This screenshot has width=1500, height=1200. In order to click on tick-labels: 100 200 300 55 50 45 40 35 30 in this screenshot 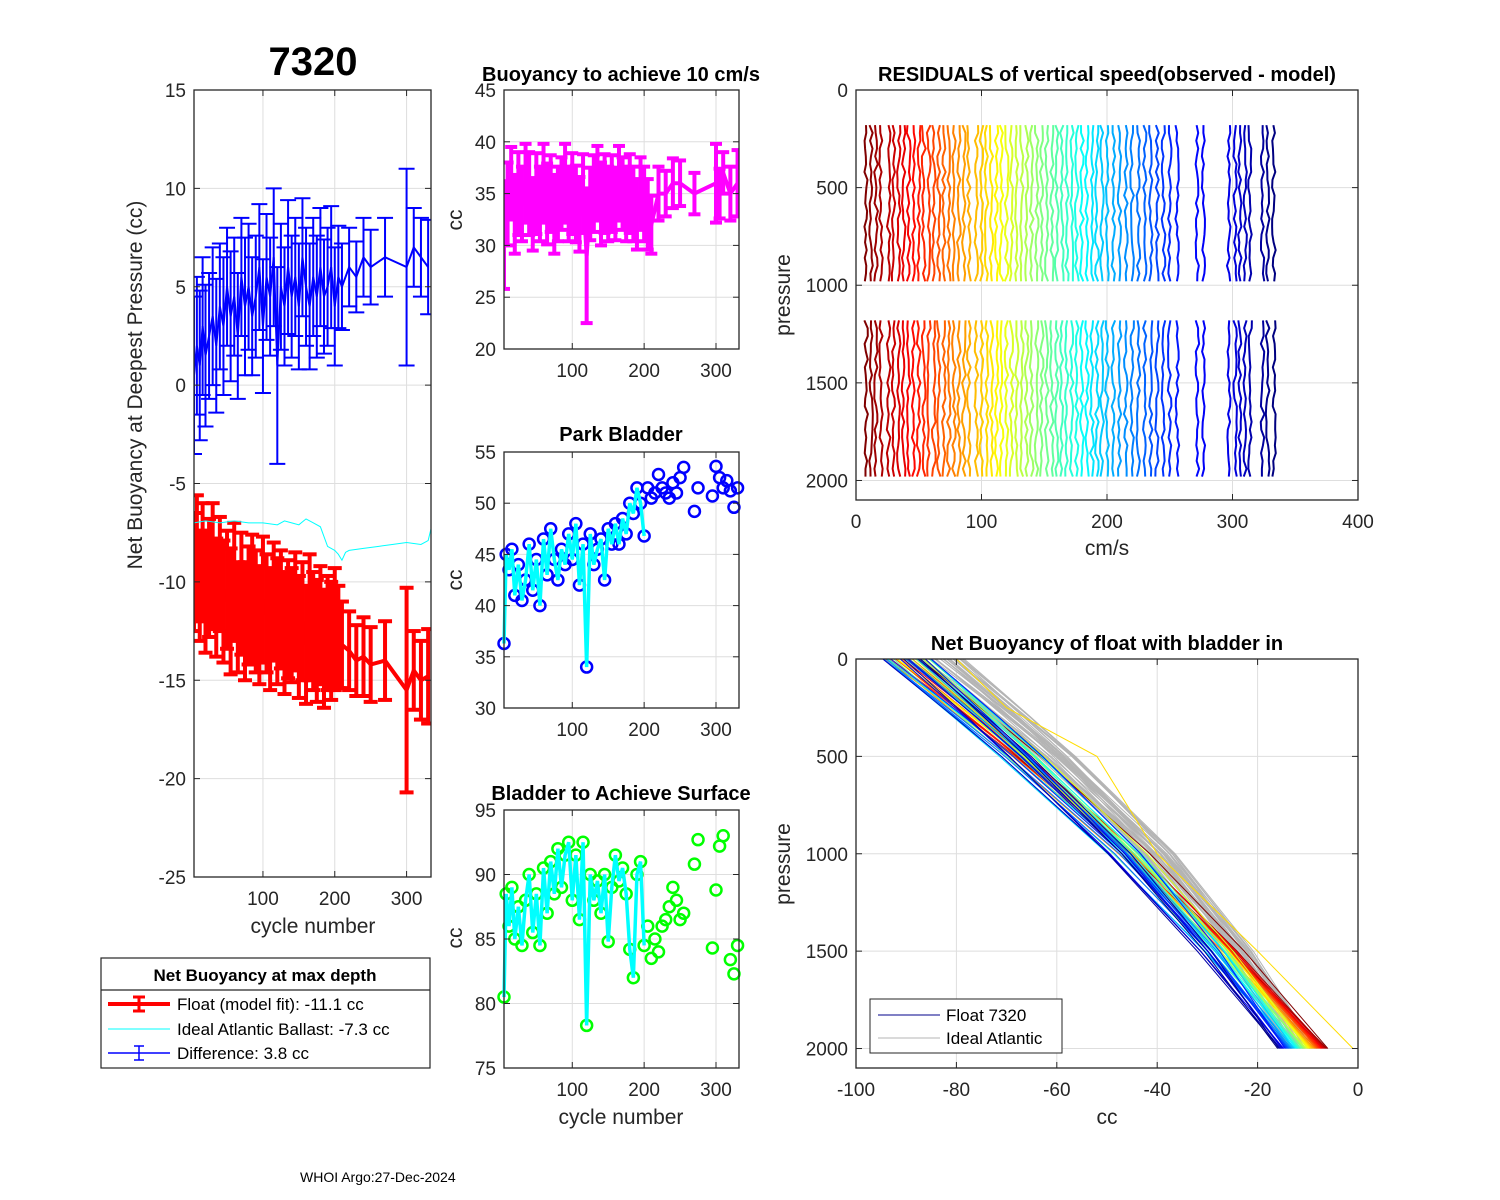, I will do `click(607, 592)`.